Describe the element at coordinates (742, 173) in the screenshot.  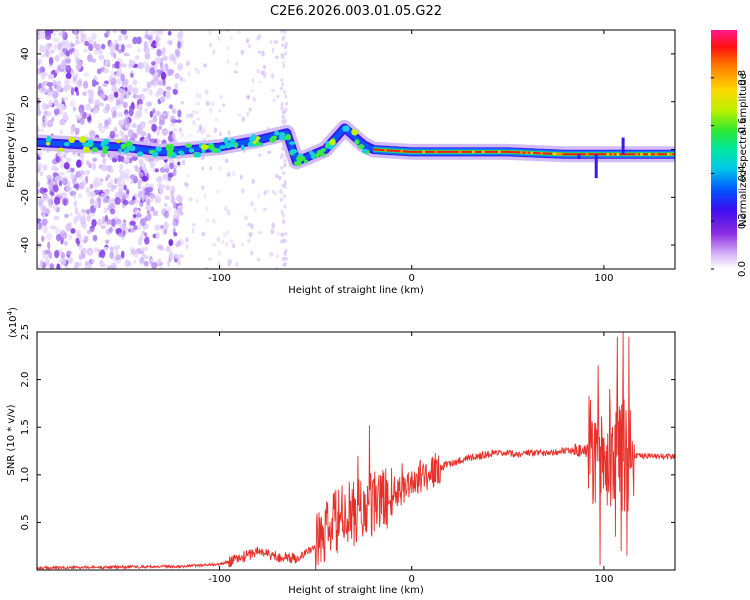
I see `colorbar-tick-label: 0.4` at that location.